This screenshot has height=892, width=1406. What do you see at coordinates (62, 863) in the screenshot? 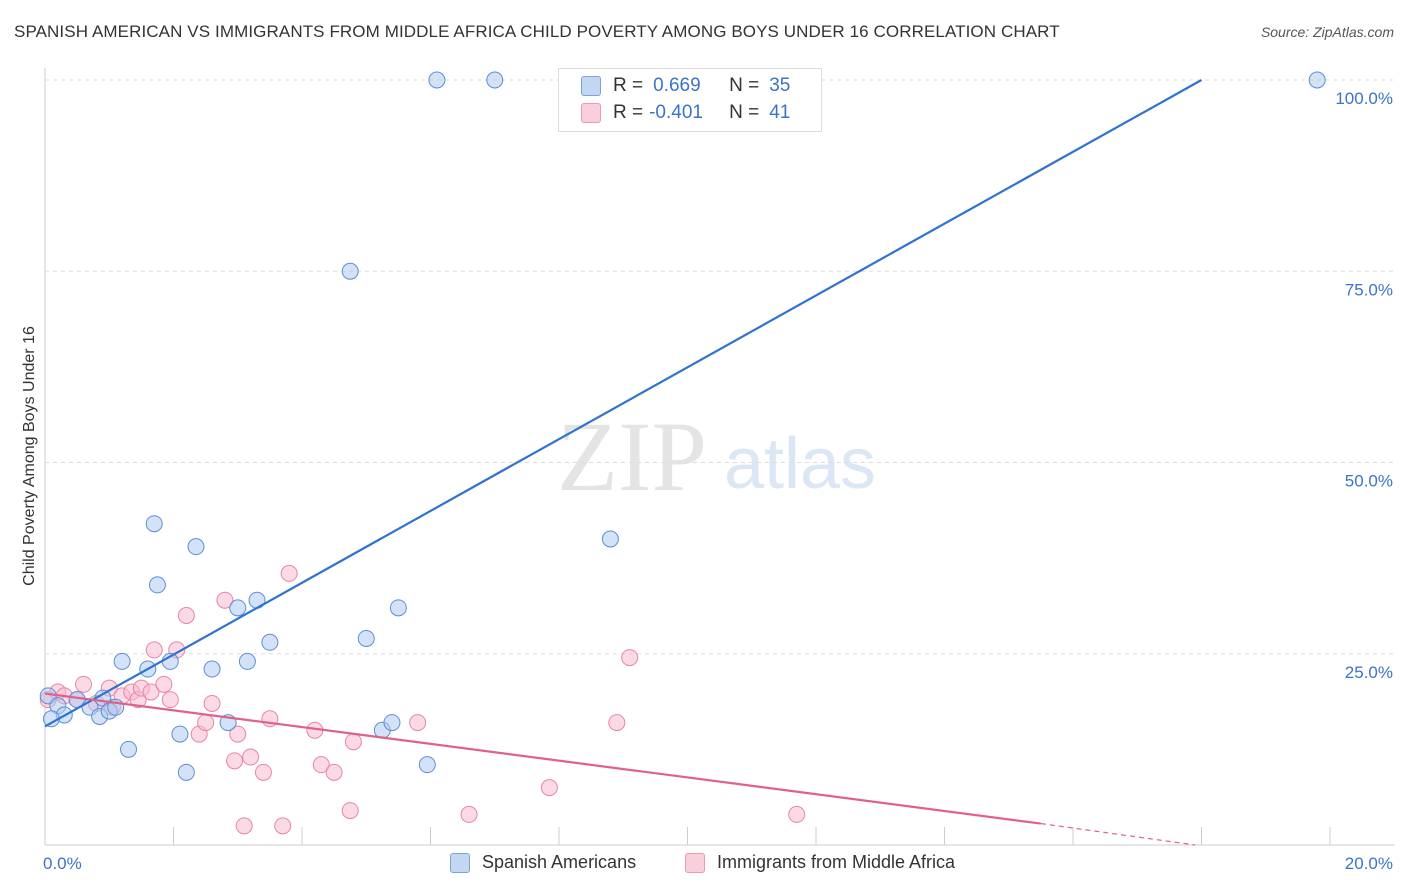
I see `x-tick-label-min: 0.0%` at bounding box center [62, 863].